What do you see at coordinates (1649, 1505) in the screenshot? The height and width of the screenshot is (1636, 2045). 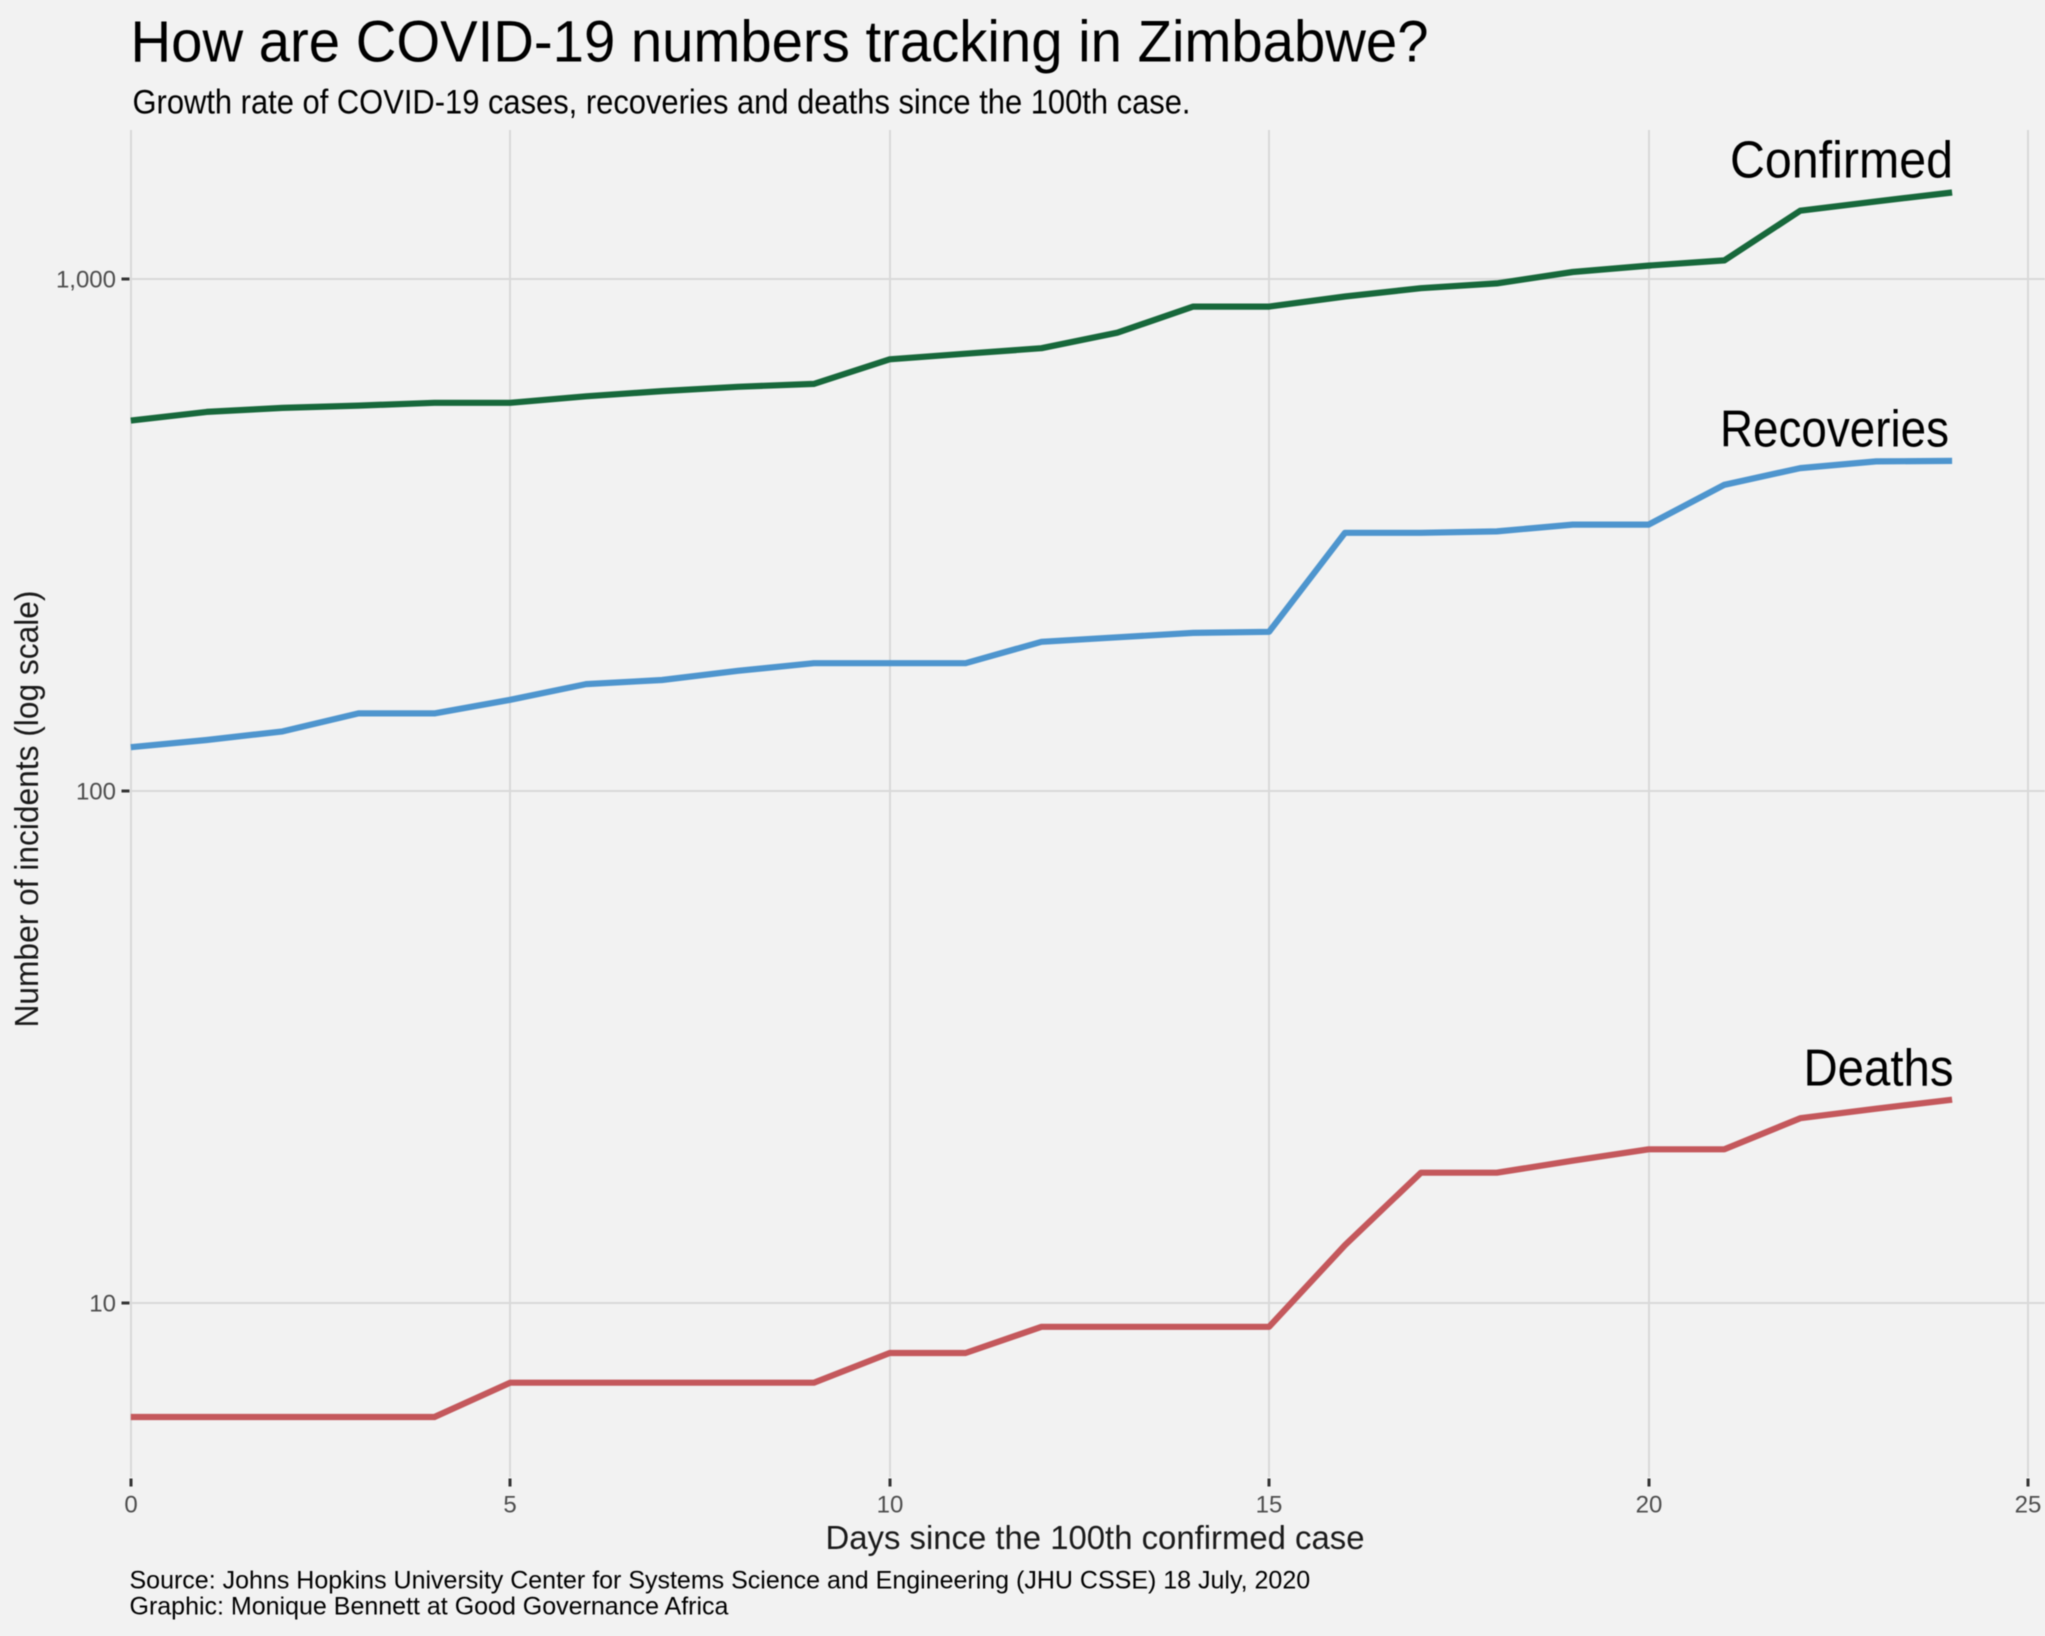 I see `svg-text: 20` at bounding box center [1649, 1505].